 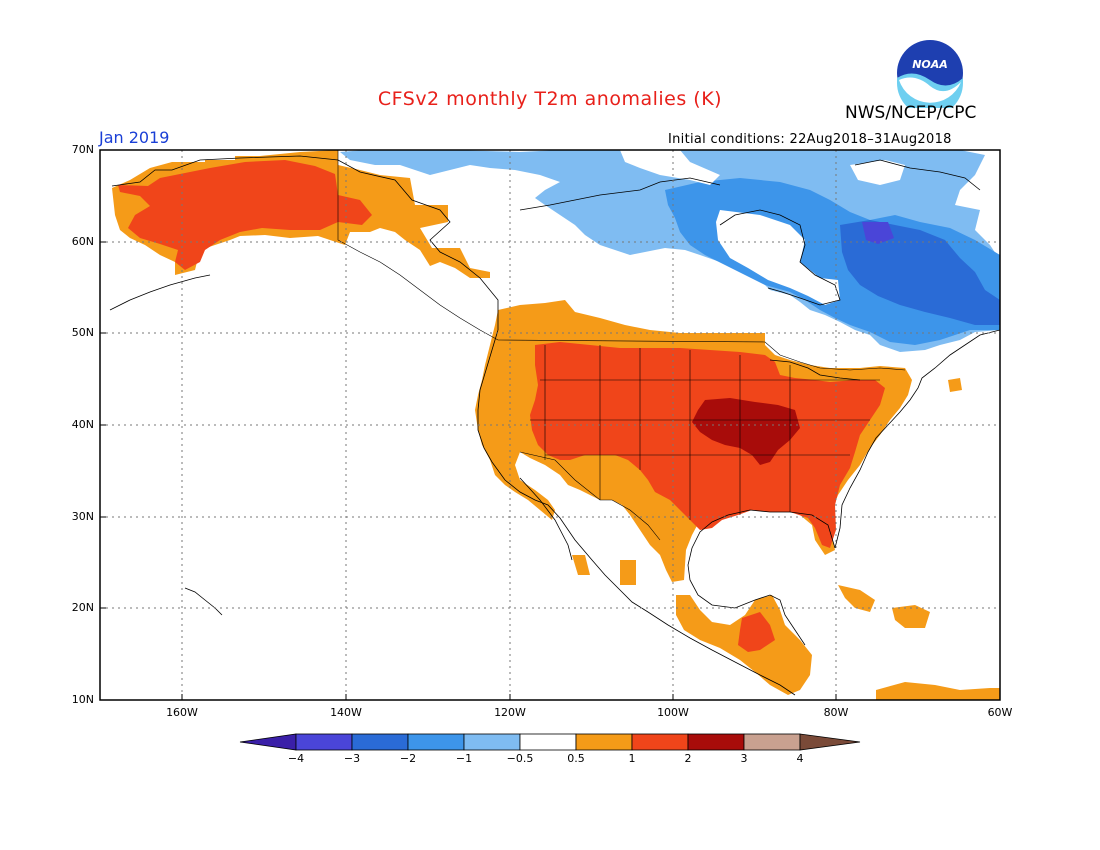 What do you see at coordinates (917, 175) in the screenshot?
I see `coastline-greenland` at bounding box center [917, 175].